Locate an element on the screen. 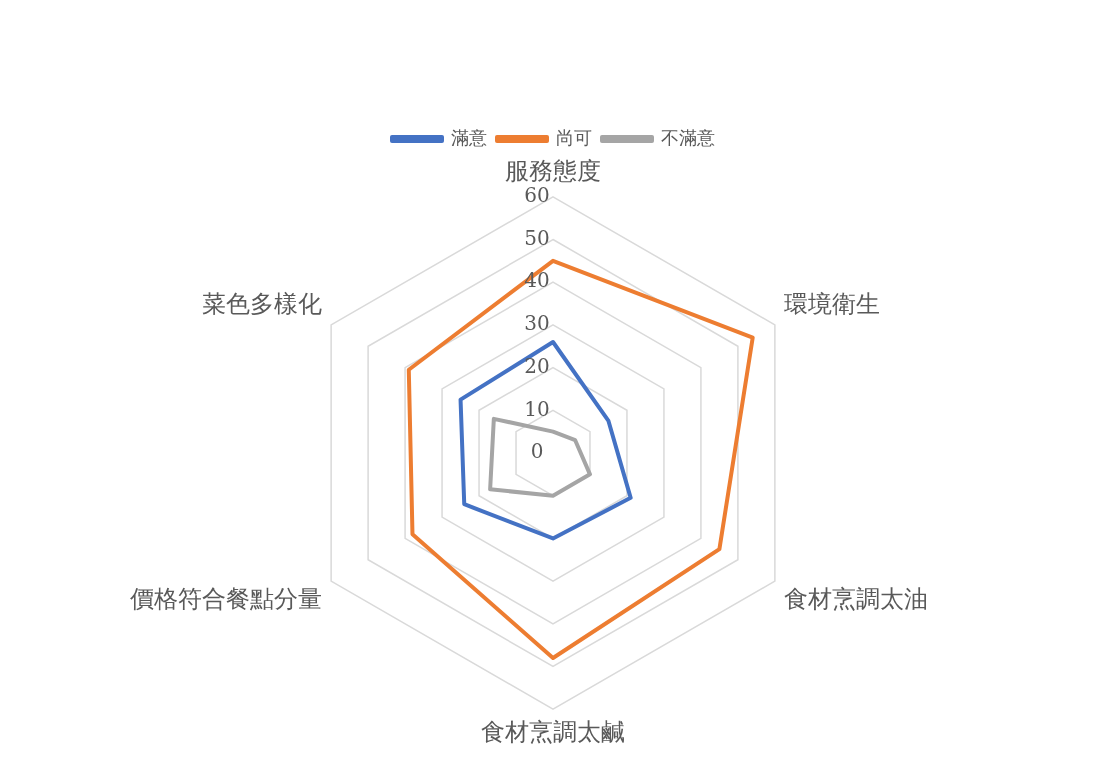 This screenshot has height=769, width=1107. y-tick-label: 40 is located at coordinates (537, 280).